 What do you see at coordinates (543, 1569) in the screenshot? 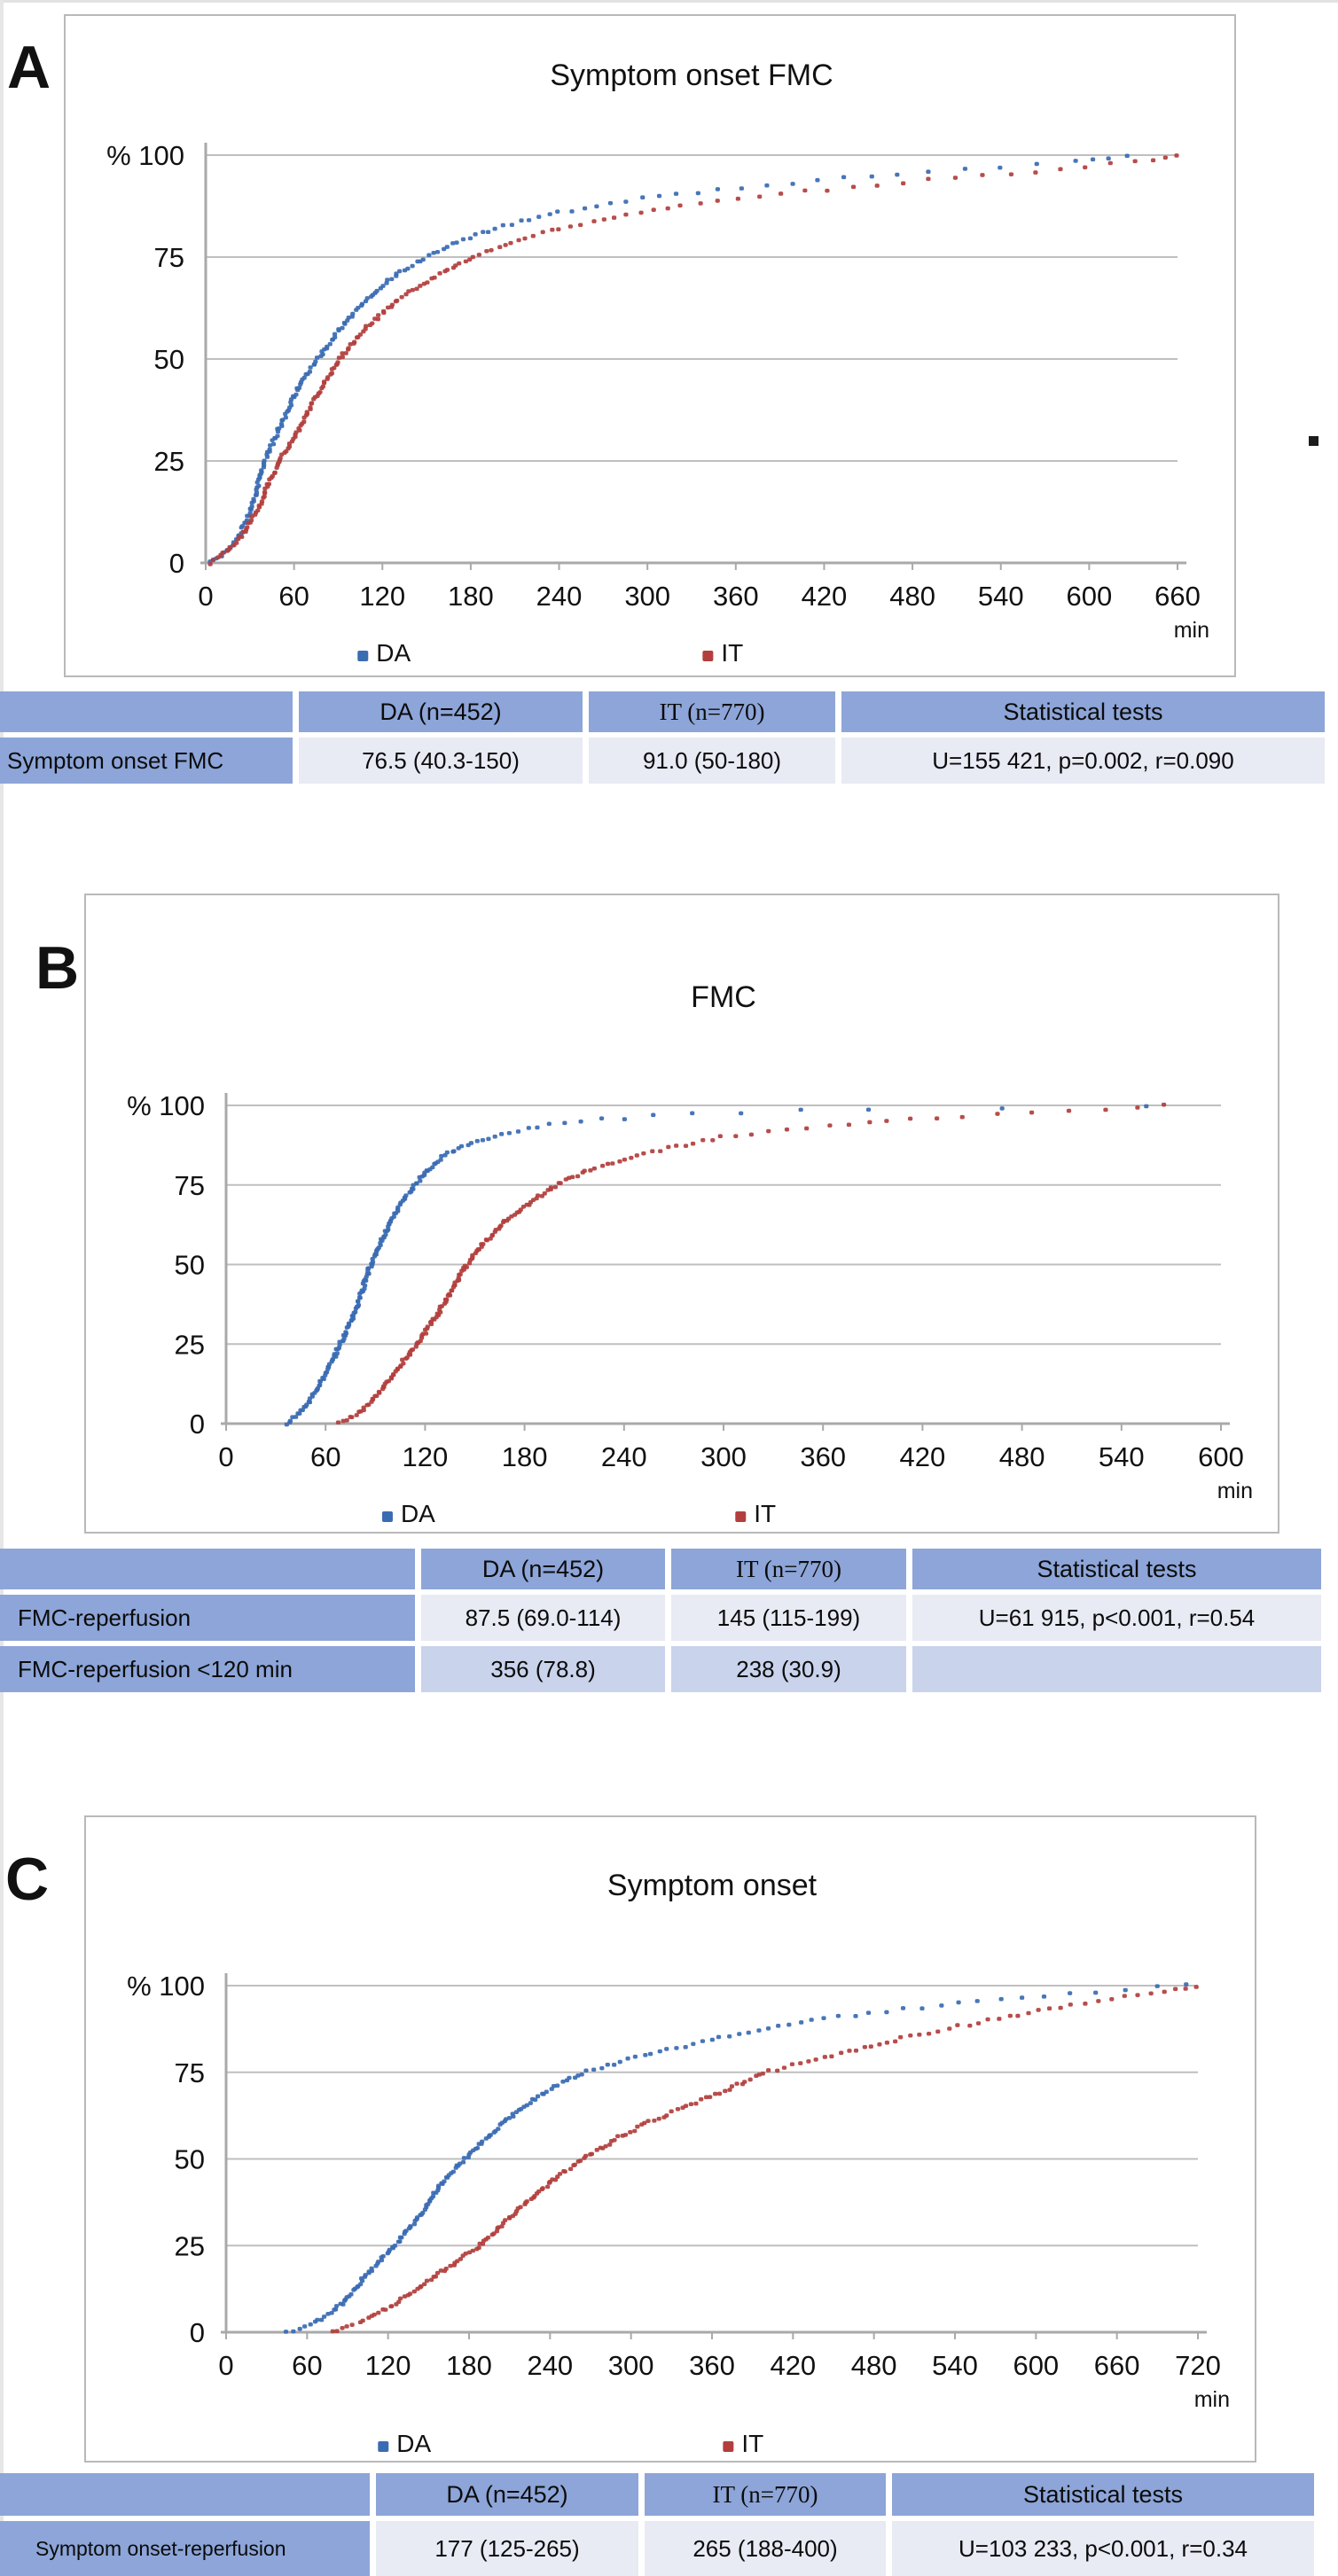
I see `table-b-header-da: DA (n=452)` at bounding box center [543, 1569].